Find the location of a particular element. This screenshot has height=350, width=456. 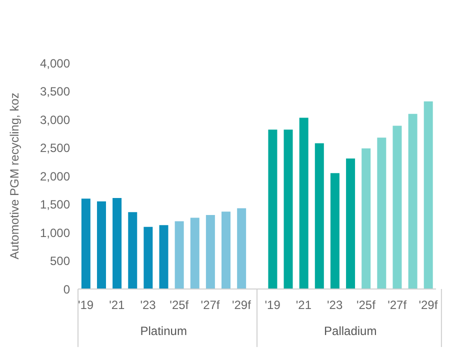

y-tick-label: 2,000 is located at coordinates (55, 176).